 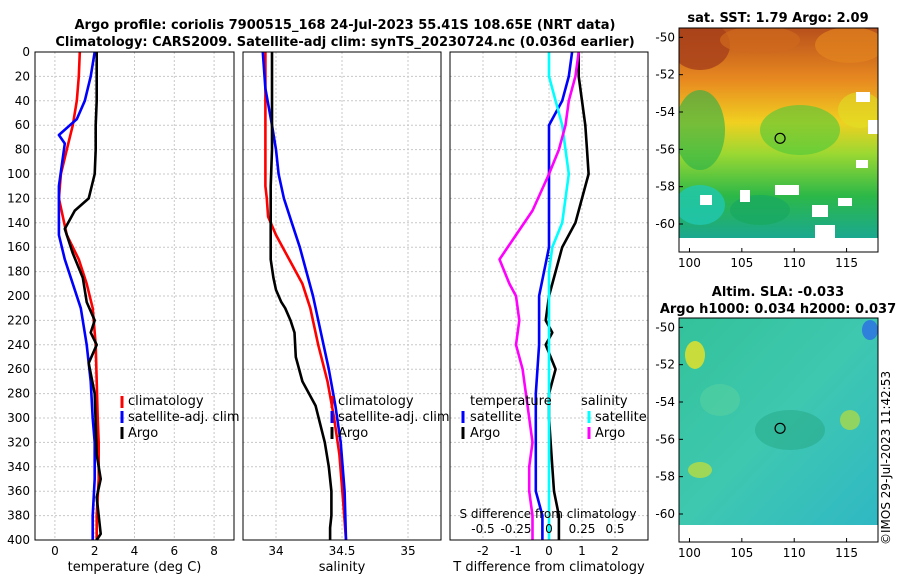 What do you see at coordinates (511, 401) in the screenshot?
I see `legend-heading-temperature: temperature` at bounding box center [511, 401].